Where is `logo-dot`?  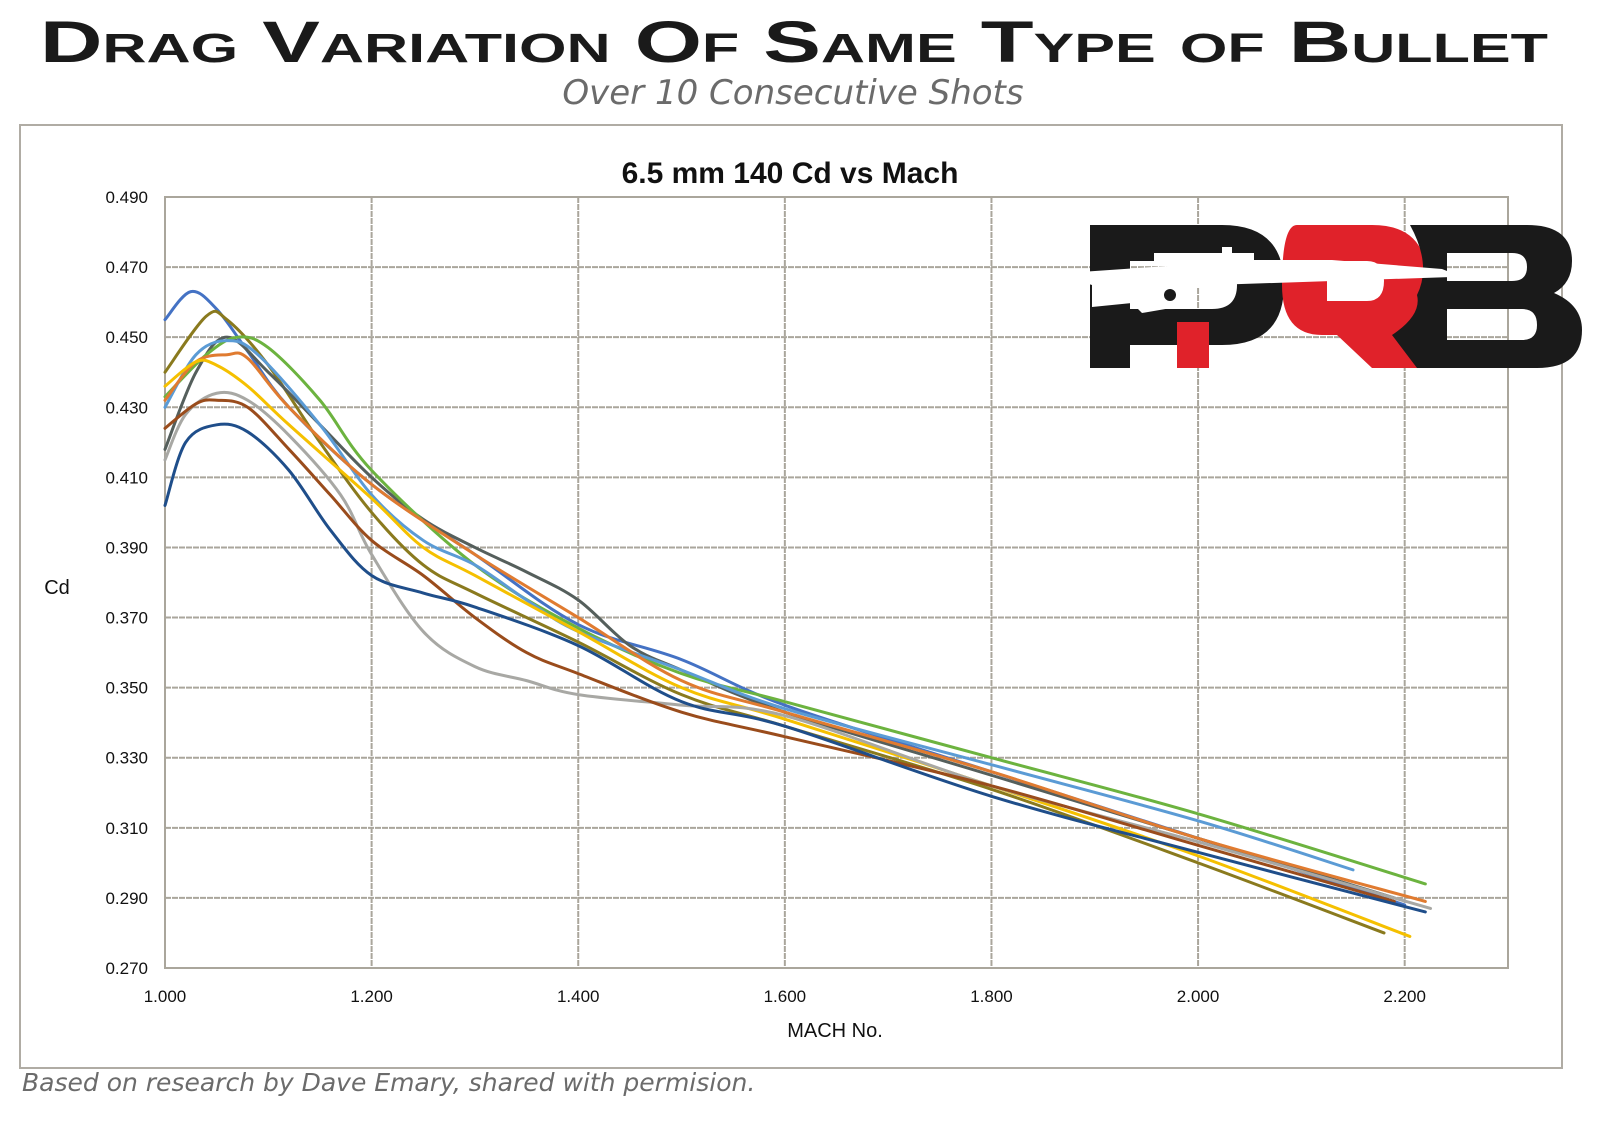 logo-dot is located at coordinates (1193, 345).